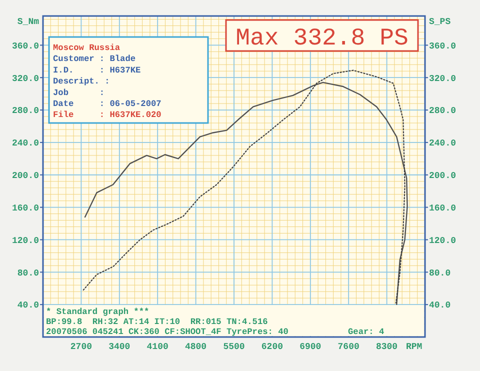 The image size is (480, 371). What do you see at coordinates (442, 176) in the screenshot?
I see `y2-tick-label: 200.0` at bounding box center [442, 176].